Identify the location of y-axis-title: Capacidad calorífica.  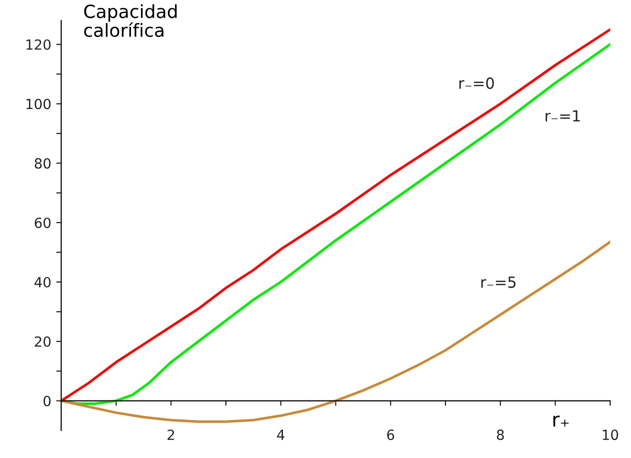
(130, 21).